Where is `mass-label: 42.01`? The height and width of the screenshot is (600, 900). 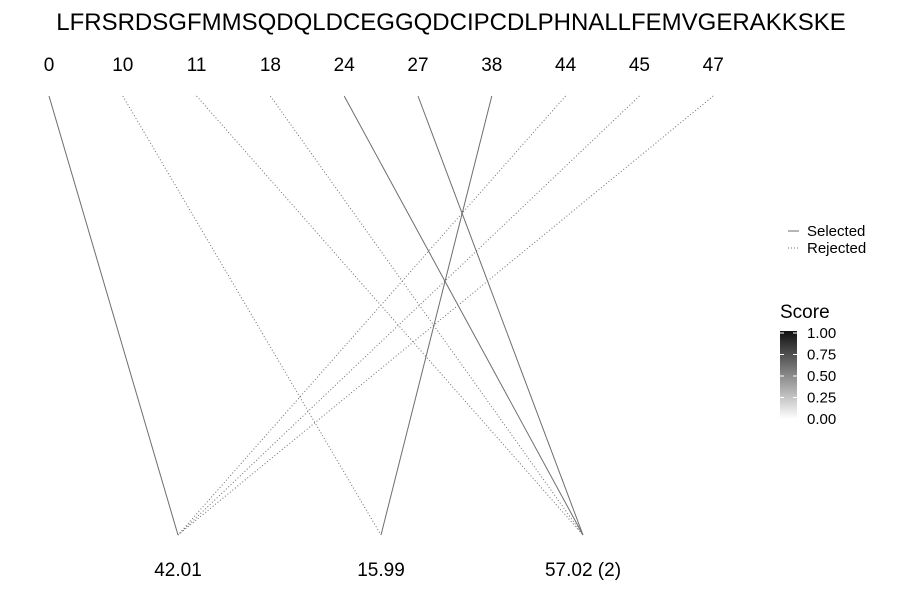 mass-label: 42.01 is located at coordinates (178, 570).